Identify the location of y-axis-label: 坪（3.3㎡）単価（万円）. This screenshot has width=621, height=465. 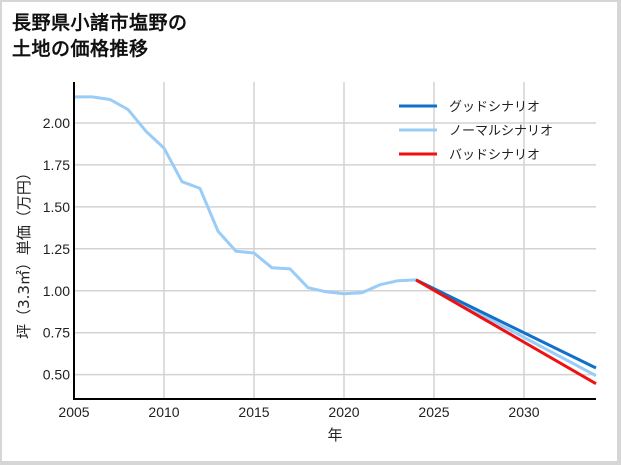
(24, 252).